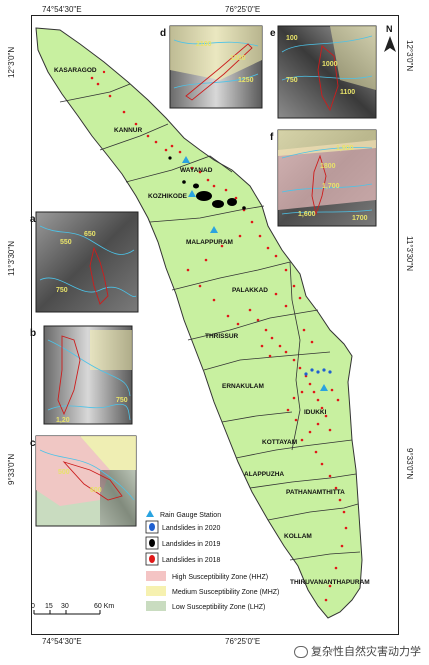 The image size is (429, 665). What do you see at coordinates (238, 58) in the screenshot?
I see `svg-text: 1300` at bounding box center [238, 58].